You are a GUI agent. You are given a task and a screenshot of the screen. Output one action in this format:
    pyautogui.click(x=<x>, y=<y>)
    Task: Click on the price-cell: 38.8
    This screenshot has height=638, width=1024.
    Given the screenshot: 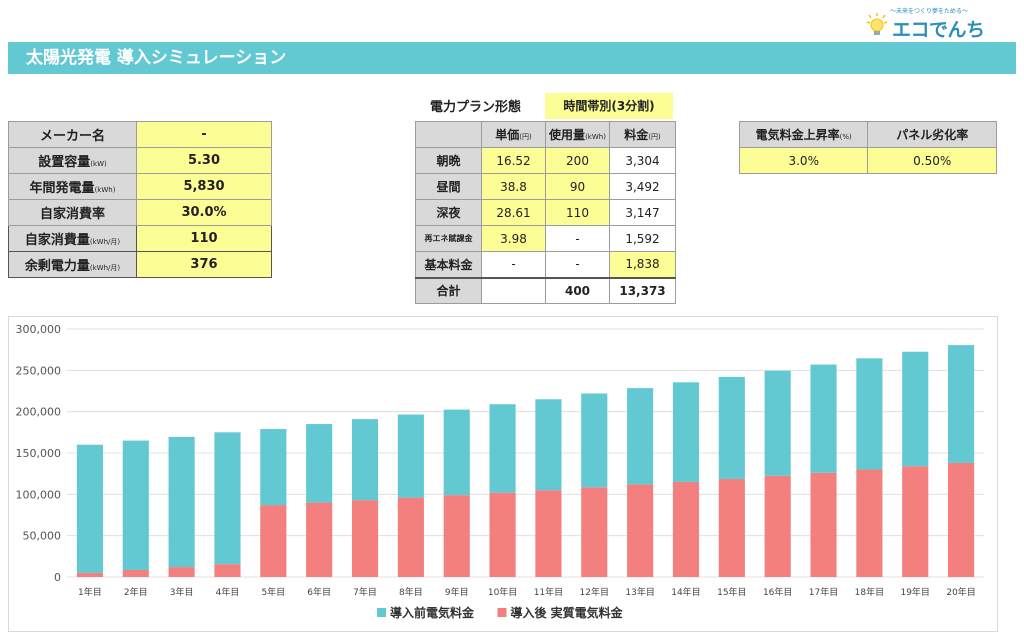 What is the action you would take?
    pyautogui.click(x=513, y=186)
    